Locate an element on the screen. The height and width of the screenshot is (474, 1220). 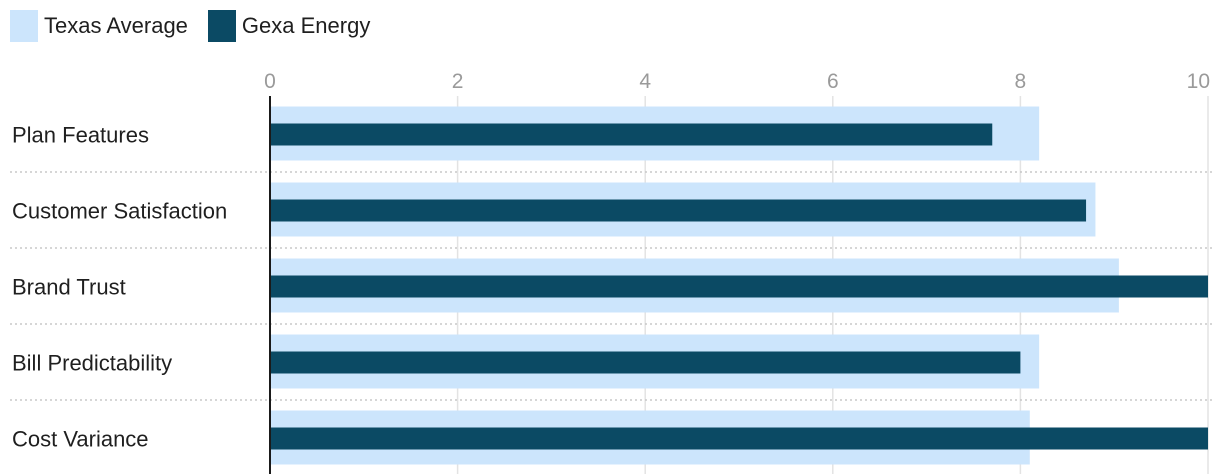
x-tick-label: 4 is located at coordinates (645, 81).